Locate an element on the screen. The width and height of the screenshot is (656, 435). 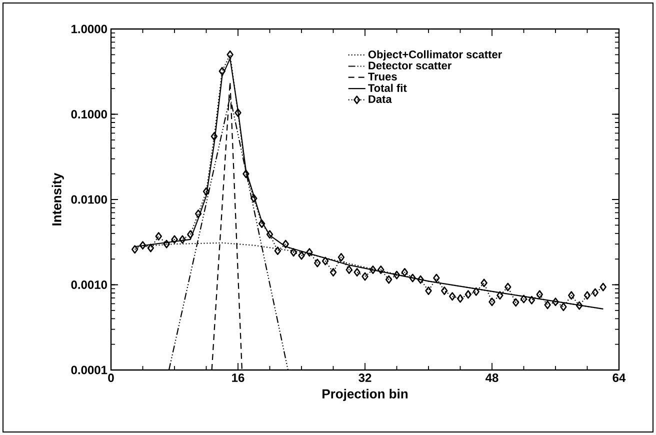
y-tick-label: 0.0100 is located at coordinates (89, 199).